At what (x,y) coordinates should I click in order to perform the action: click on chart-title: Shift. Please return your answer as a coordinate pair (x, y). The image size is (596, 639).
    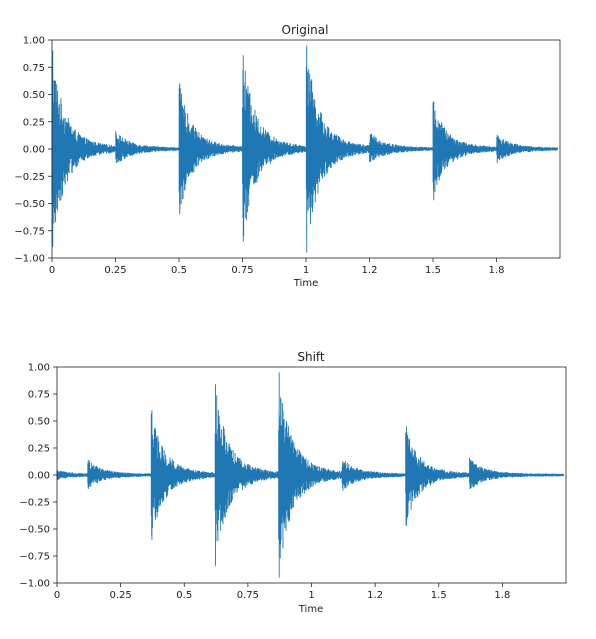
    Looking at the image, I should click on (311, 357).